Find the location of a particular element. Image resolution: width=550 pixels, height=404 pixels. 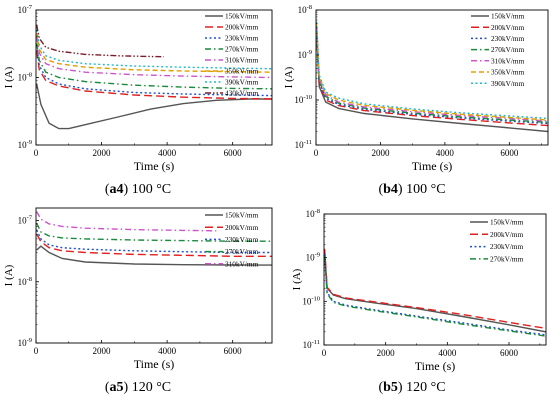

caption-label: a4 is located at coordinates (117, 189).